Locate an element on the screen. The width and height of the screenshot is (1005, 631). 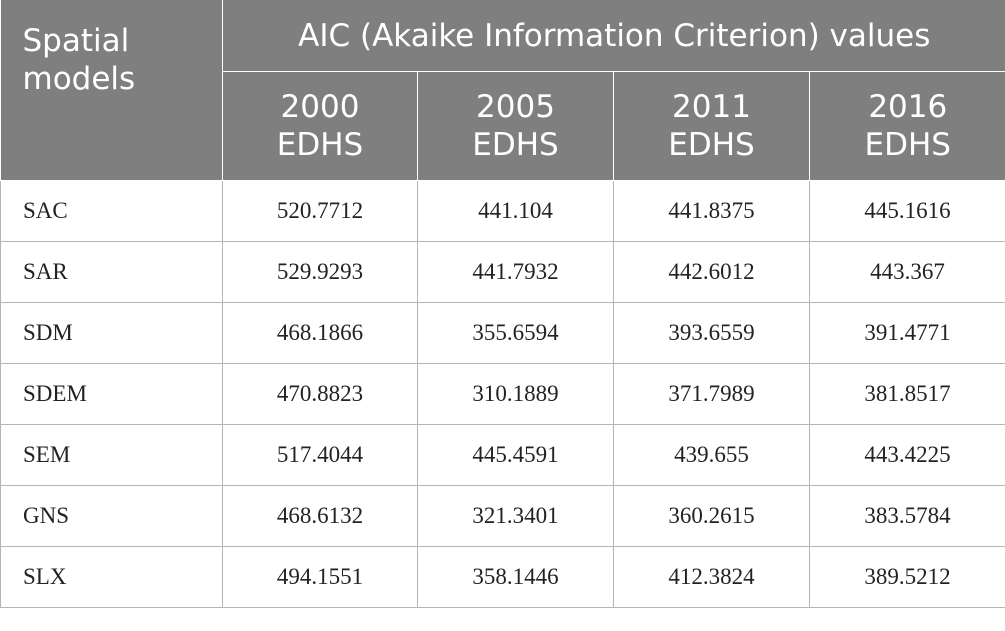
column-header-year: 2011 is located at coordinates (711, 107).